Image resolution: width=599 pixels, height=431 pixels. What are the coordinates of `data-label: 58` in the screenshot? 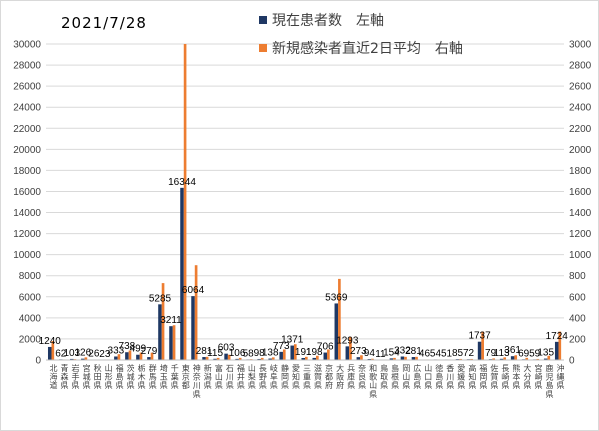 It's located at (249, 353).